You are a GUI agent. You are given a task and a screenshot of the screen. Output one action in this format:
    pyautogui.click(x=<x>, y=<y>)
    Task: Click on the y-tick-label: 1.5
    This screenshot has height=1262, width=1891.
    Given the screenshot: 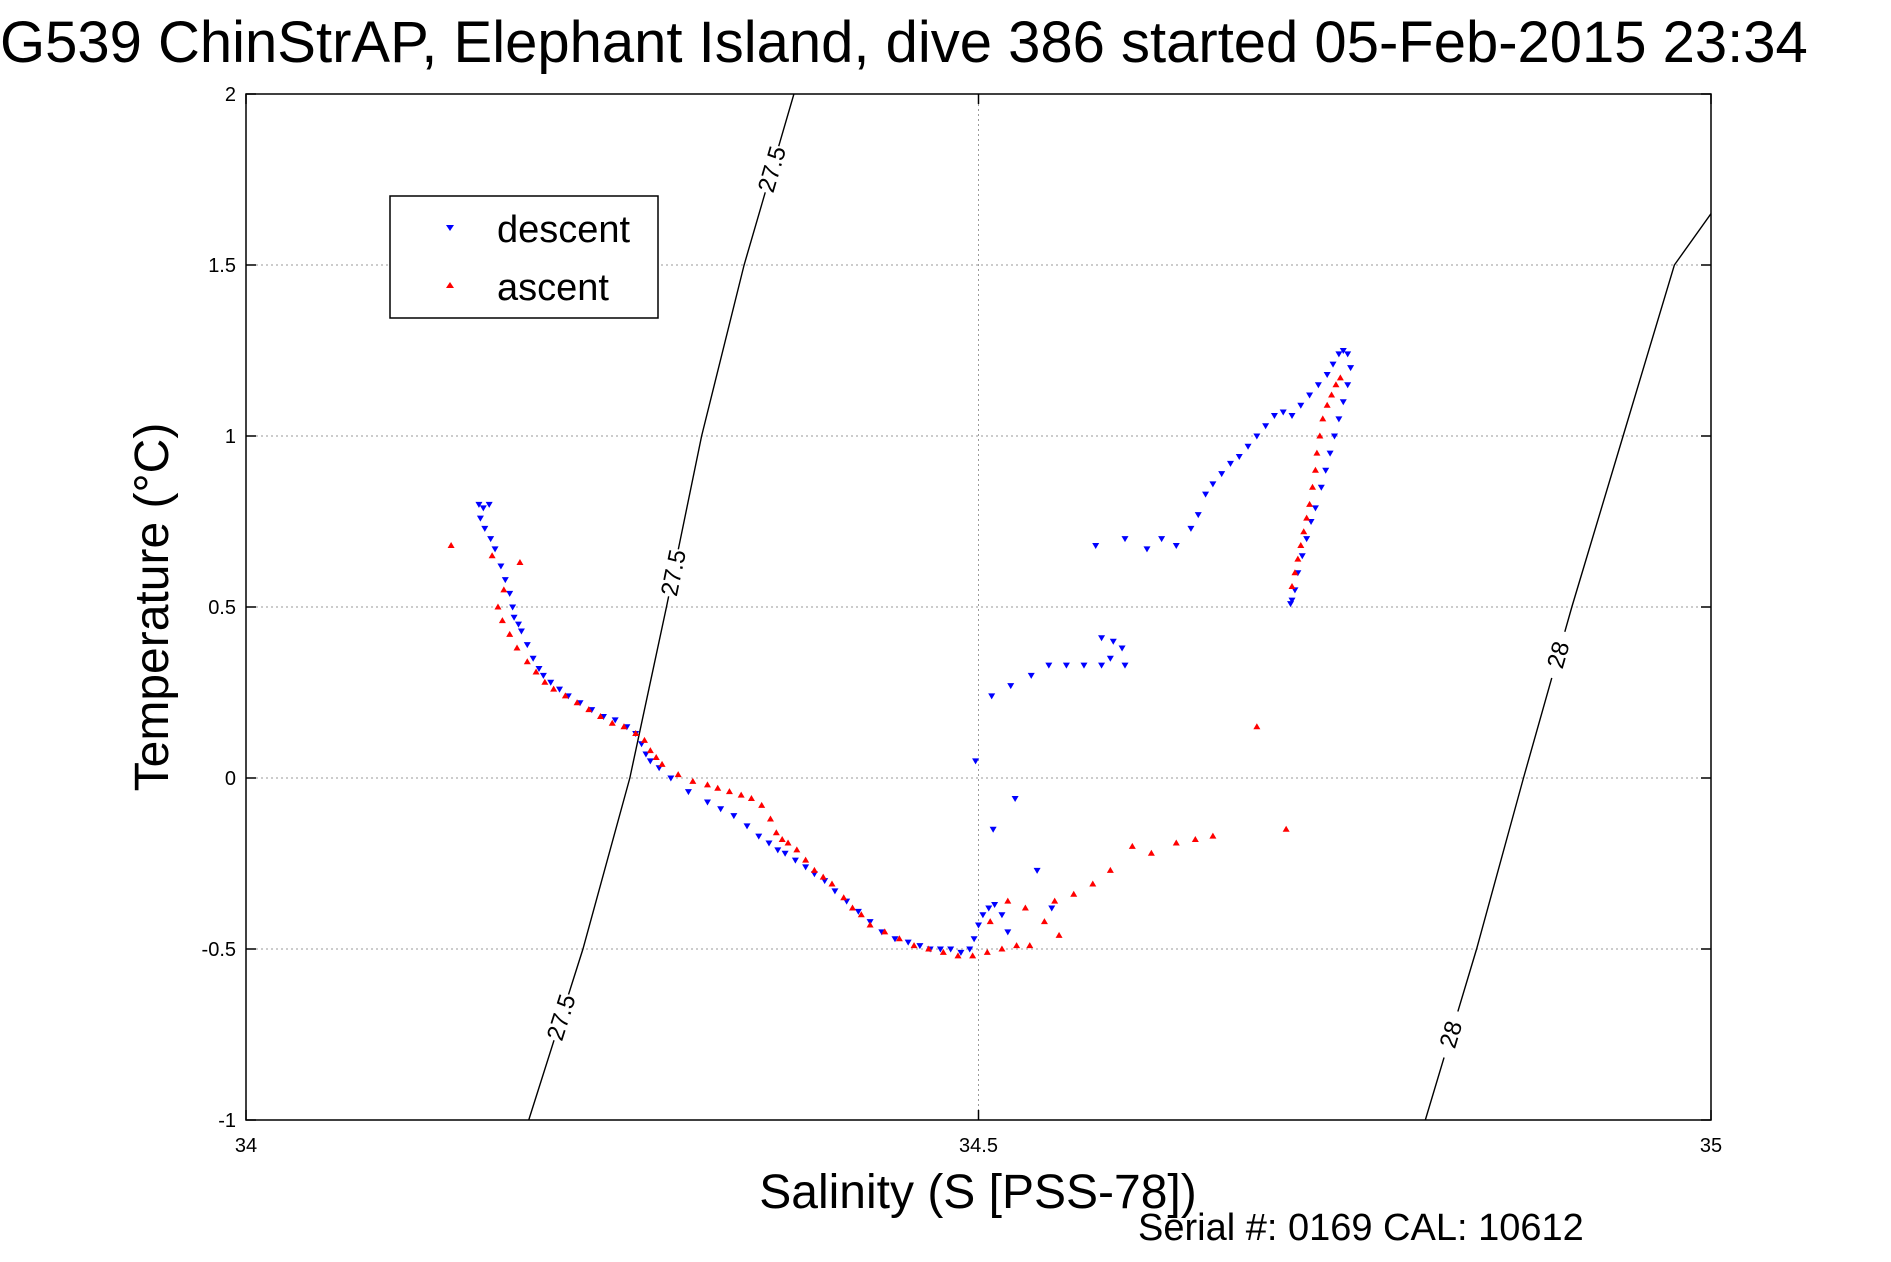 What is the action you would take?
    pyautogui.click(x=222, y=266)
    